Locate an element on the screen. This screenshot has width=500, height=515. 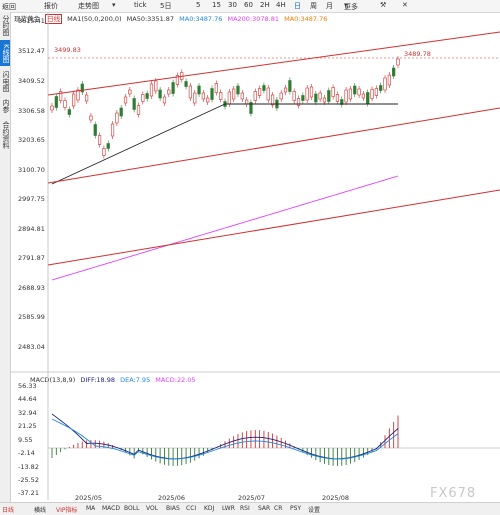
sidebar-tab-kline: K线图 is located at coordinates (5, 53).